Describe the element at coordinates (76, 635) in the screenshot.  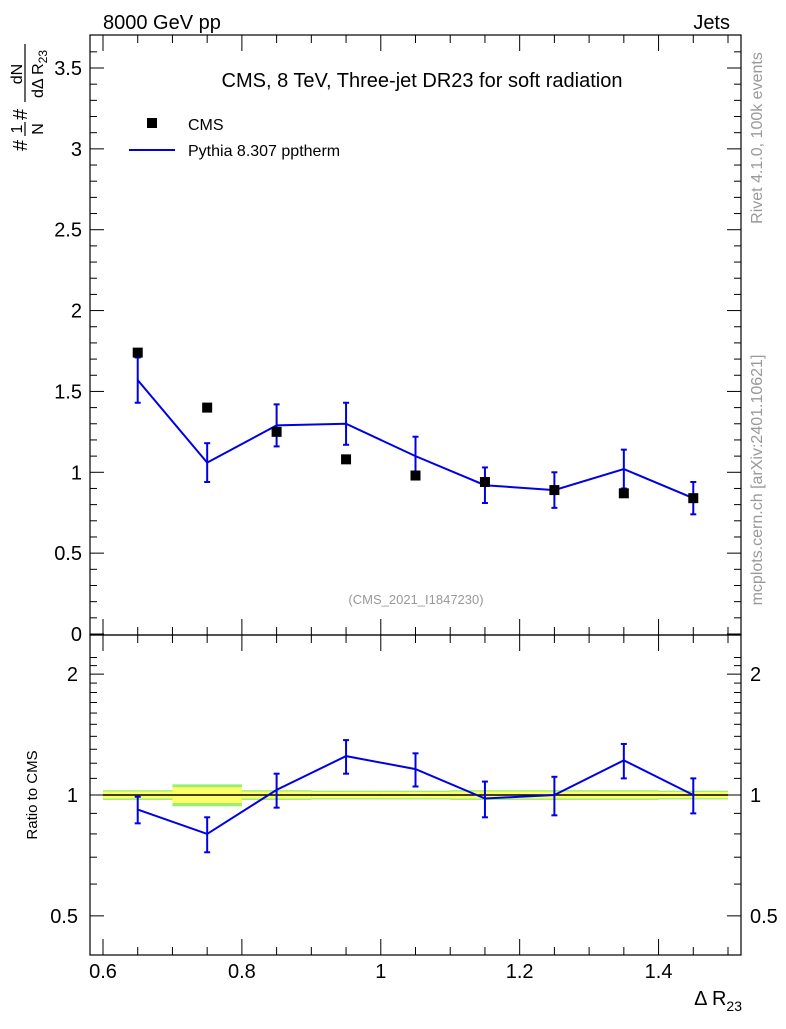
I see `main-y-tick-label: 0` at that location.